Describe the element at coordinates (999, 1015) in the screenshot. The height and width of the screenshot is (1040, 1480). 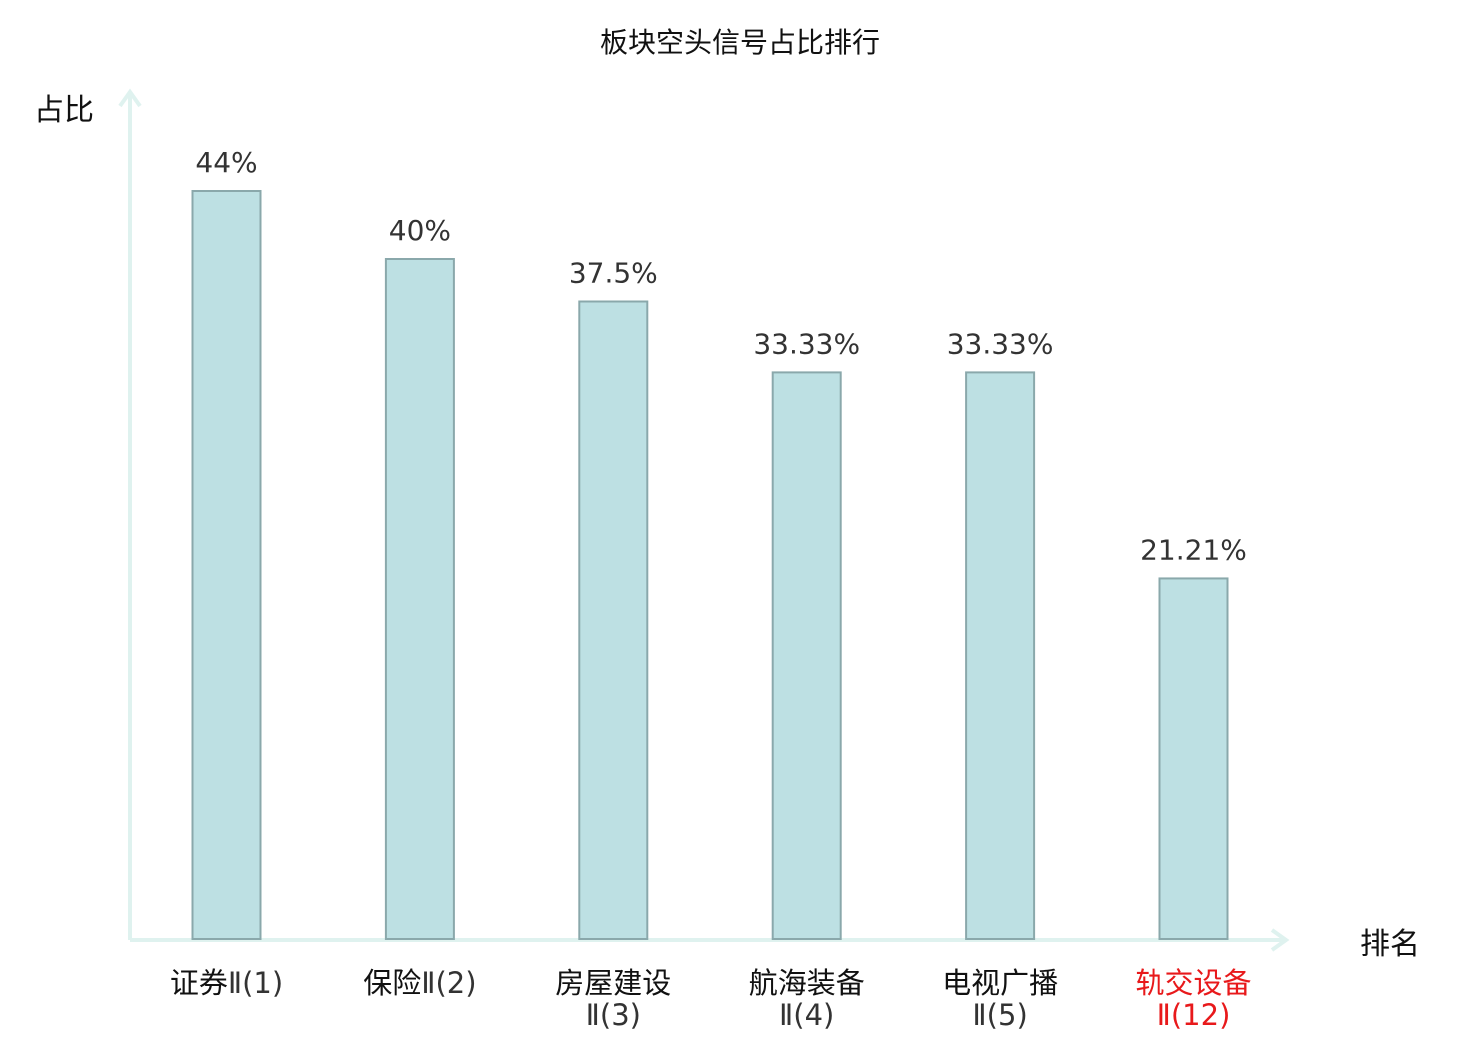
I see `x-tick-sublabel: Ⅱ(5)` at that location.